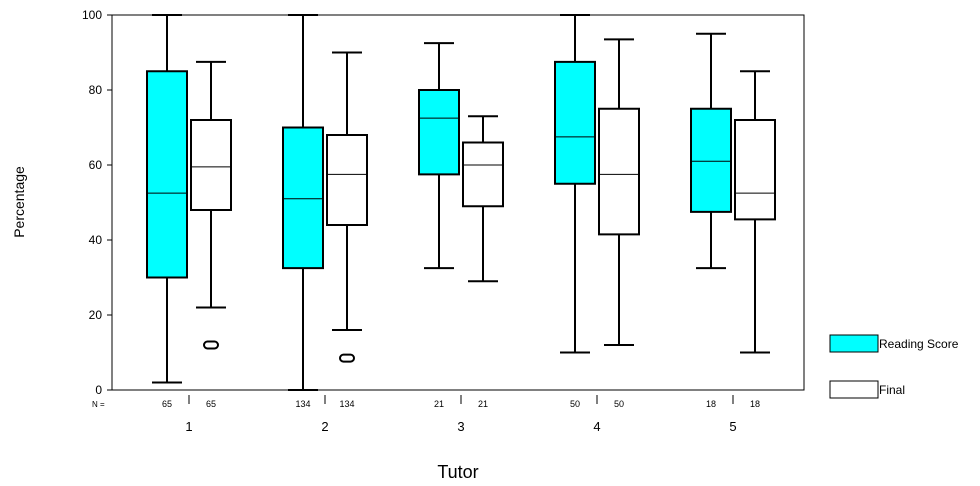 The height and width of the screenshot is (486, 980). Describe the element at coordinates (732, 426) in the screenshot. I see `x-tick-label: 5` at that location.